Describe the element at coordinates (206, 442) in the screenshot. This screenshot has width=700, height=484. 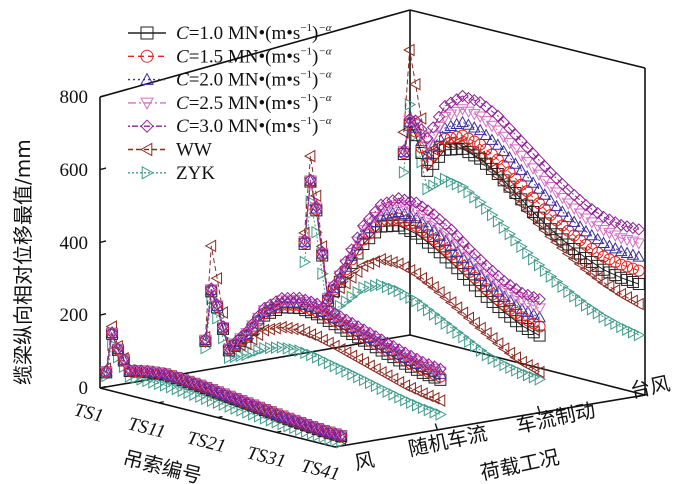
I see `x-tick-label: TS21` at that location.